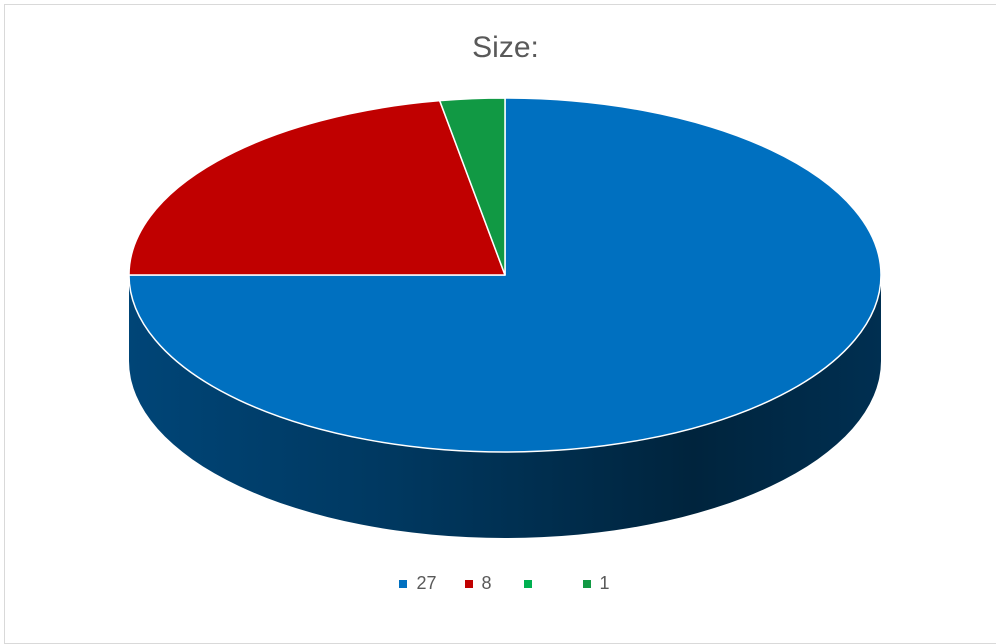  What do you see at coordinates (500, 583) in the screenshot?
I see `chart-legend: 27 8 1` at bounding box center [500, 583].